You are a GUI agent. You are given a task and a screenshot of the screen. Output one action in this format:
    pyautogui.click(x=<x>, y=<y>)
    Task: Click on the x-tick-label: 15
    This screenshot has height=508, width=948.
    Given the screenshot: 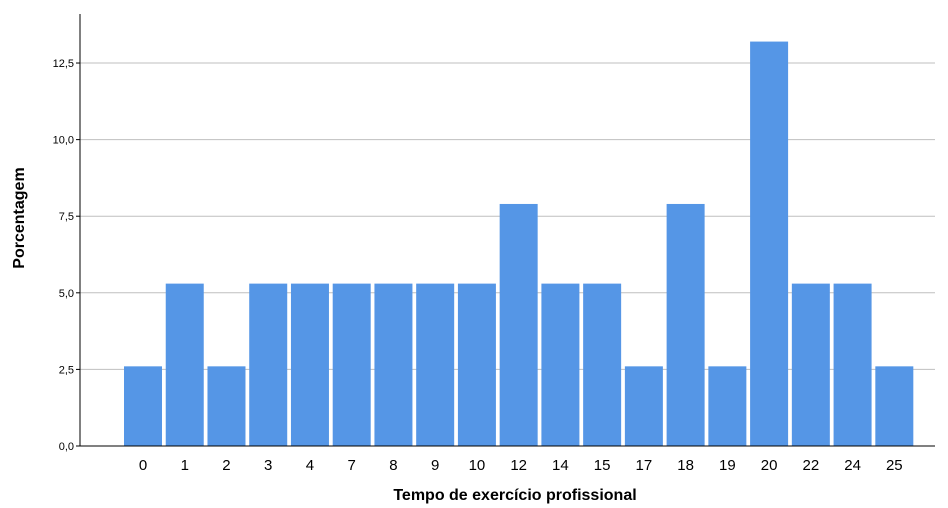 What is the action you would take?
    pyautogui.click(x=602, y=465)
    